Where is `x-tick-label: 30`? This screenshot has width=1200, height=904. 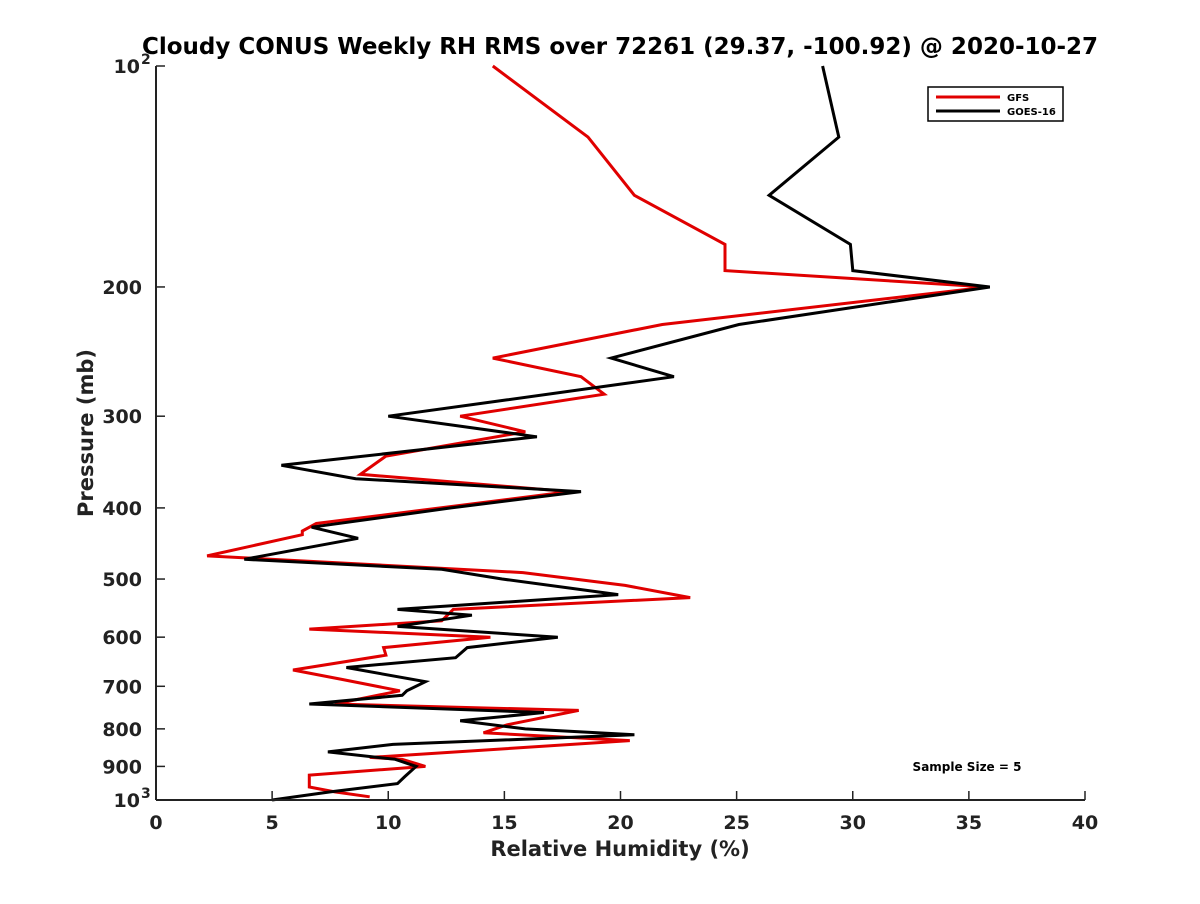 x-tick-label: 30 is located at coordinates (853, 823).